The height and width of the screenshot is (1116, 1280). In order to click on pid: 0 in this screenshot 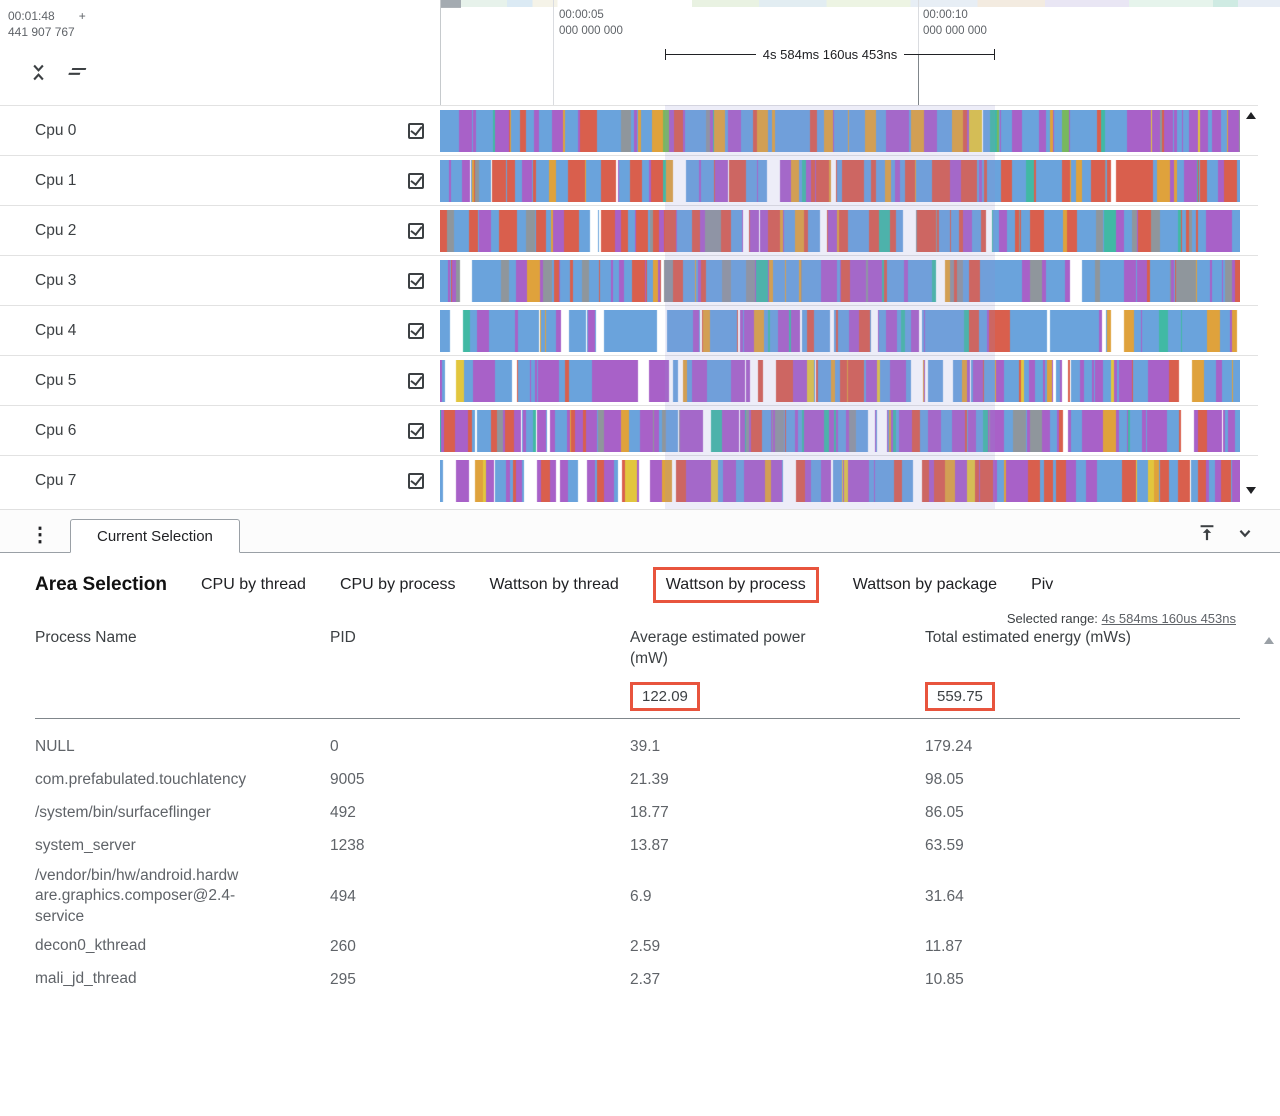, I will do `click(334, 747)`.